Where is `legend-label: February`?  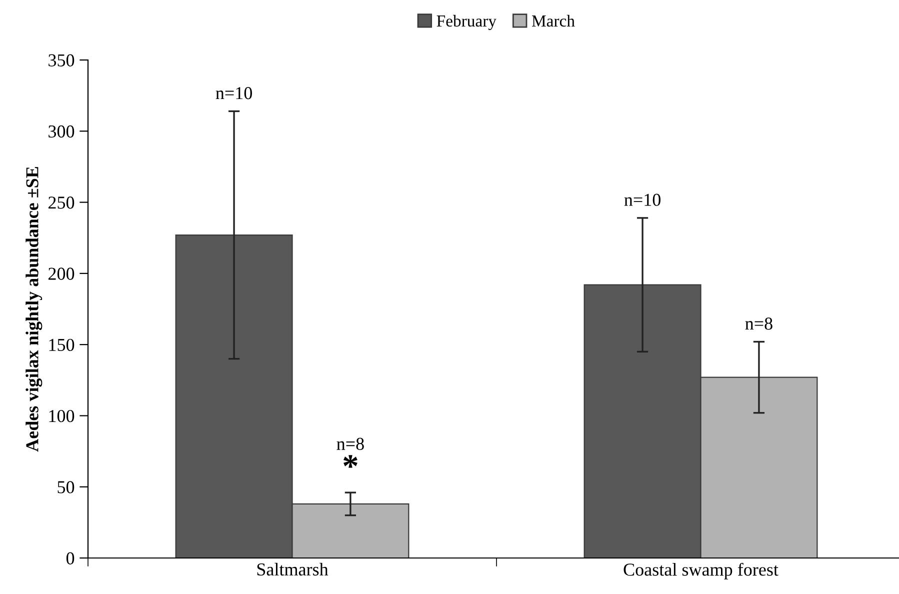
legend-label: February is located at coordinates (466, 22).